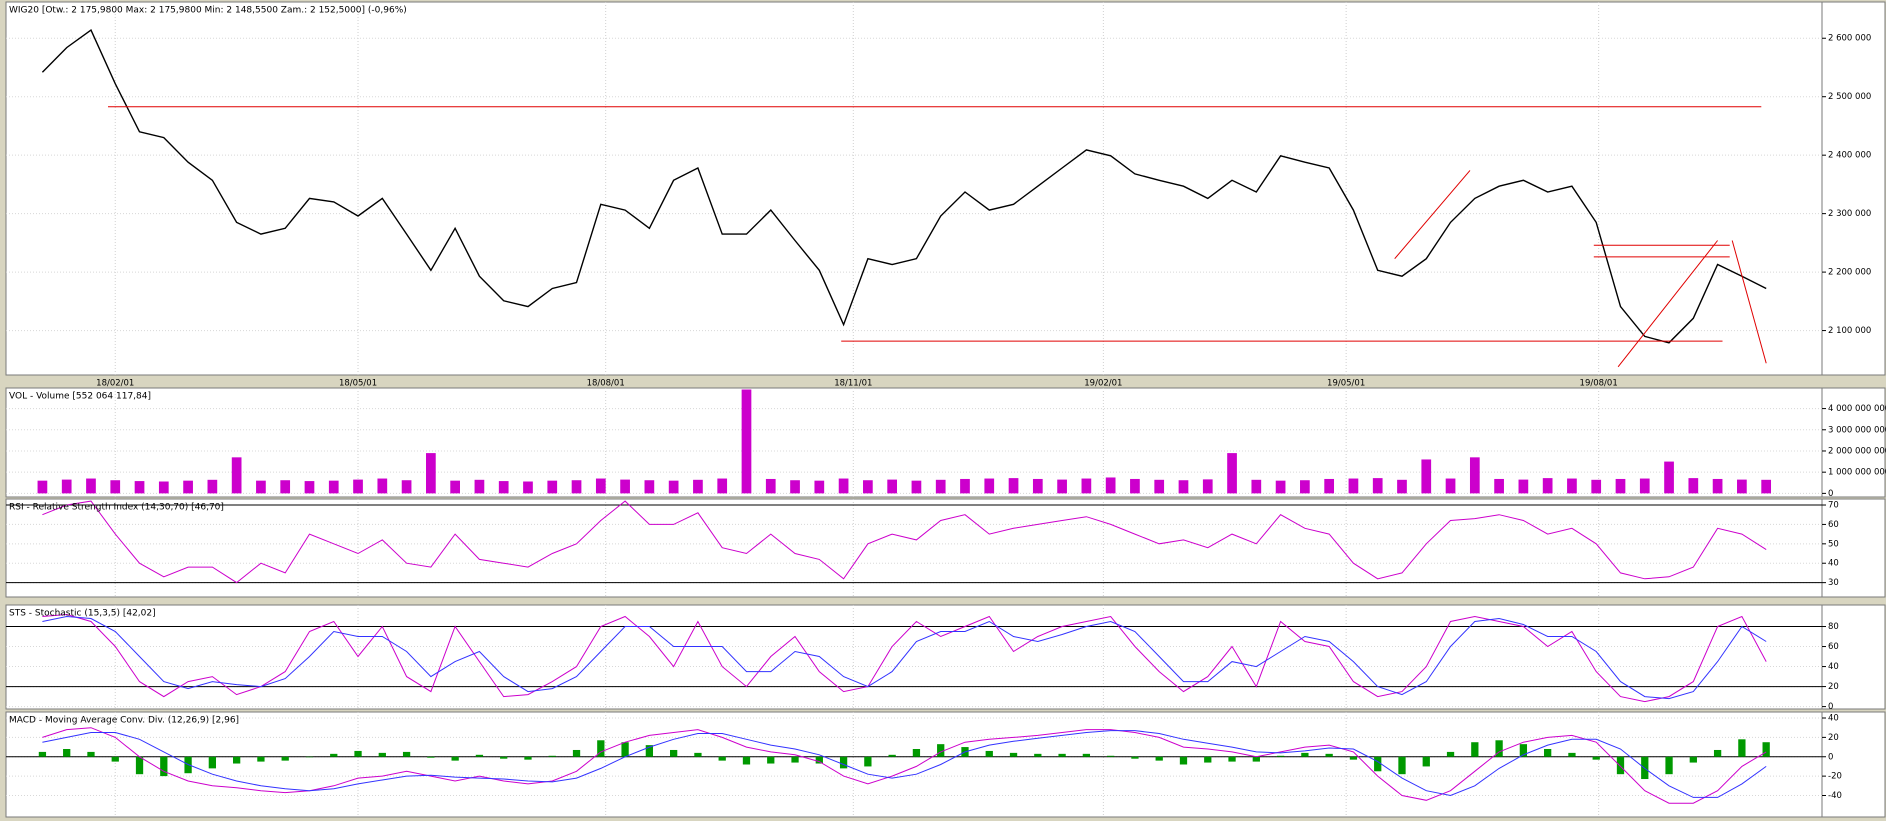  I want to click on x-tick-label: 18/08/01, so click(606, 384).